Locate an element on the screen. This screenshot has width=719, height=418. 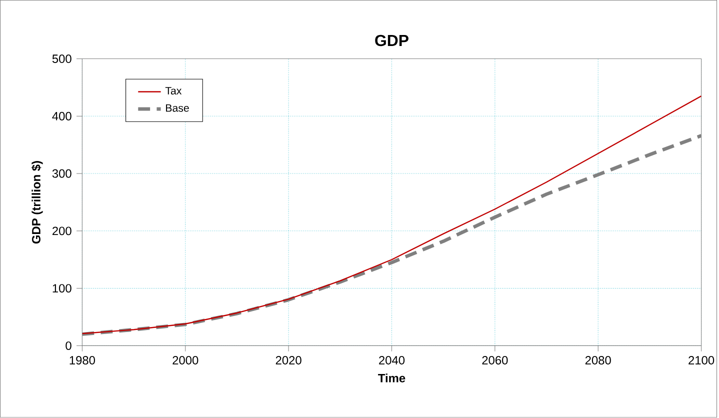
x-tick-label: 2020 is located at coordinates (289, 360).